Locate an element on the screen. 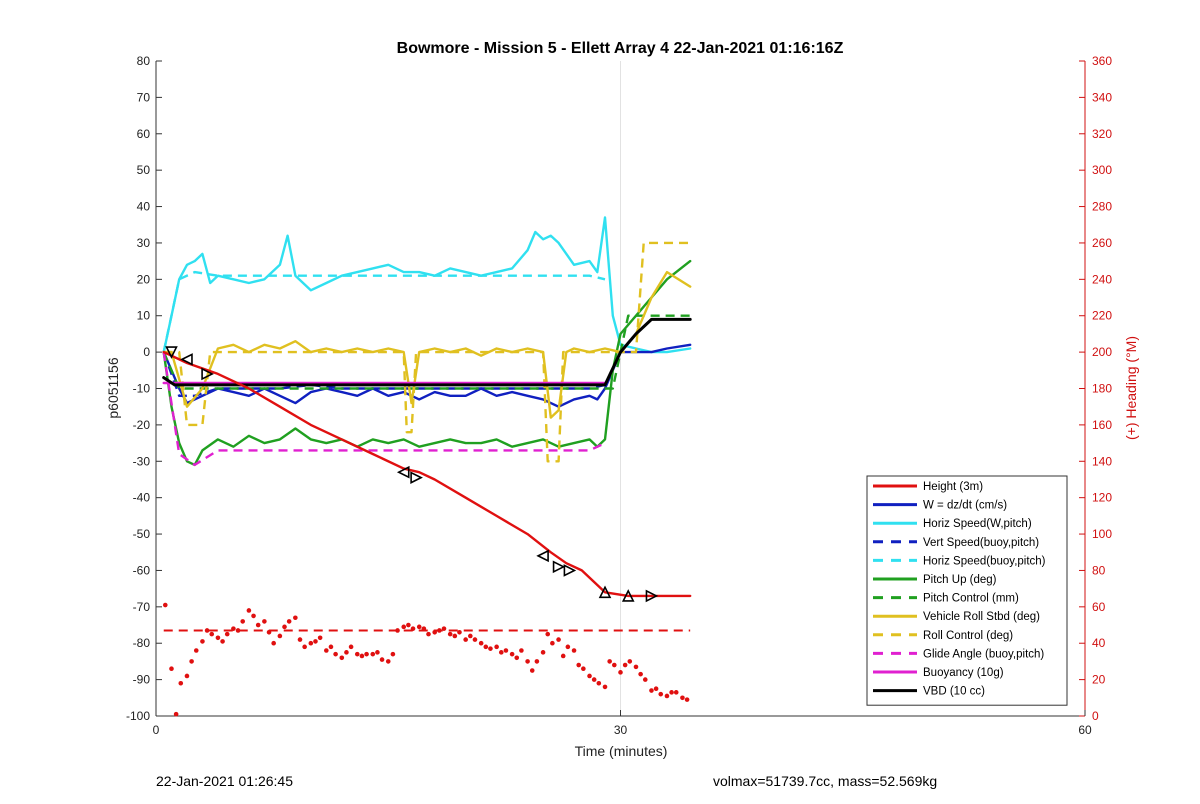 The width and height of the screenshot is (1200, 804). y-axis-label: p6051156 is located at coordinates (113, 387).